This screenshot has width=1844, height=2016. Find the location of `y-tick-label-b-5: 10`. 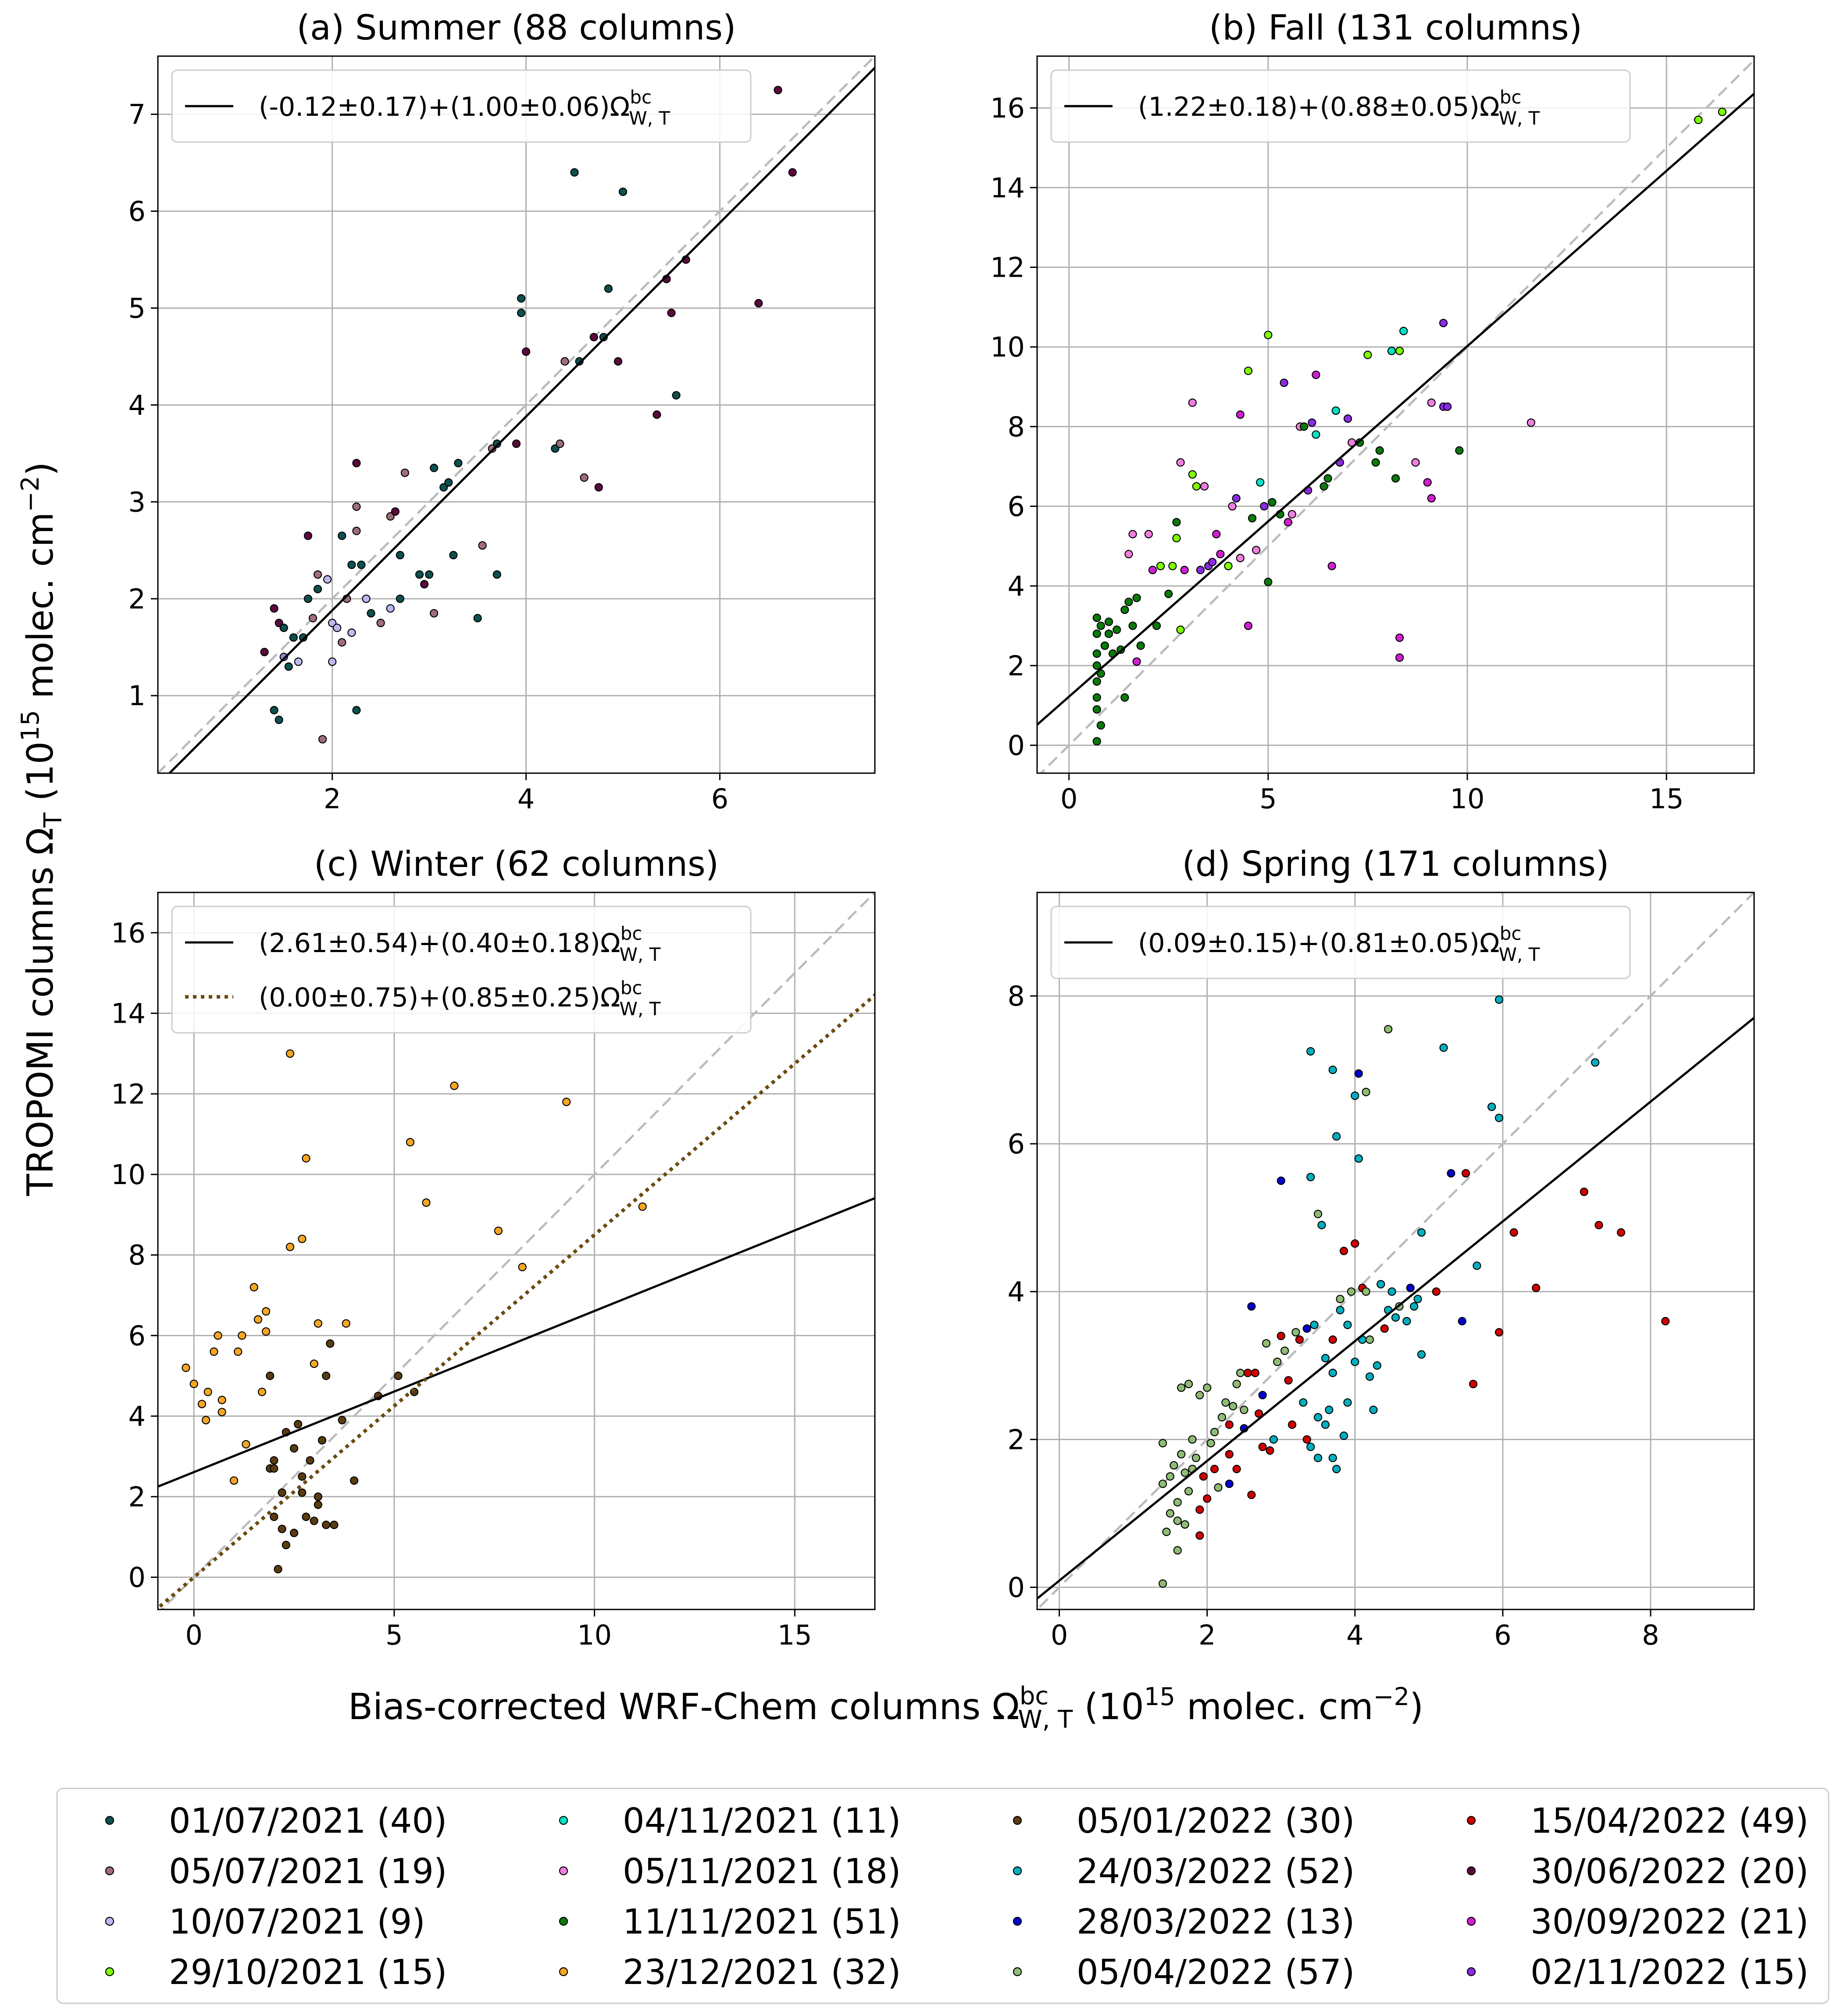

y-tick-label-b-5: 10 is located at coordinates (1007, 347).